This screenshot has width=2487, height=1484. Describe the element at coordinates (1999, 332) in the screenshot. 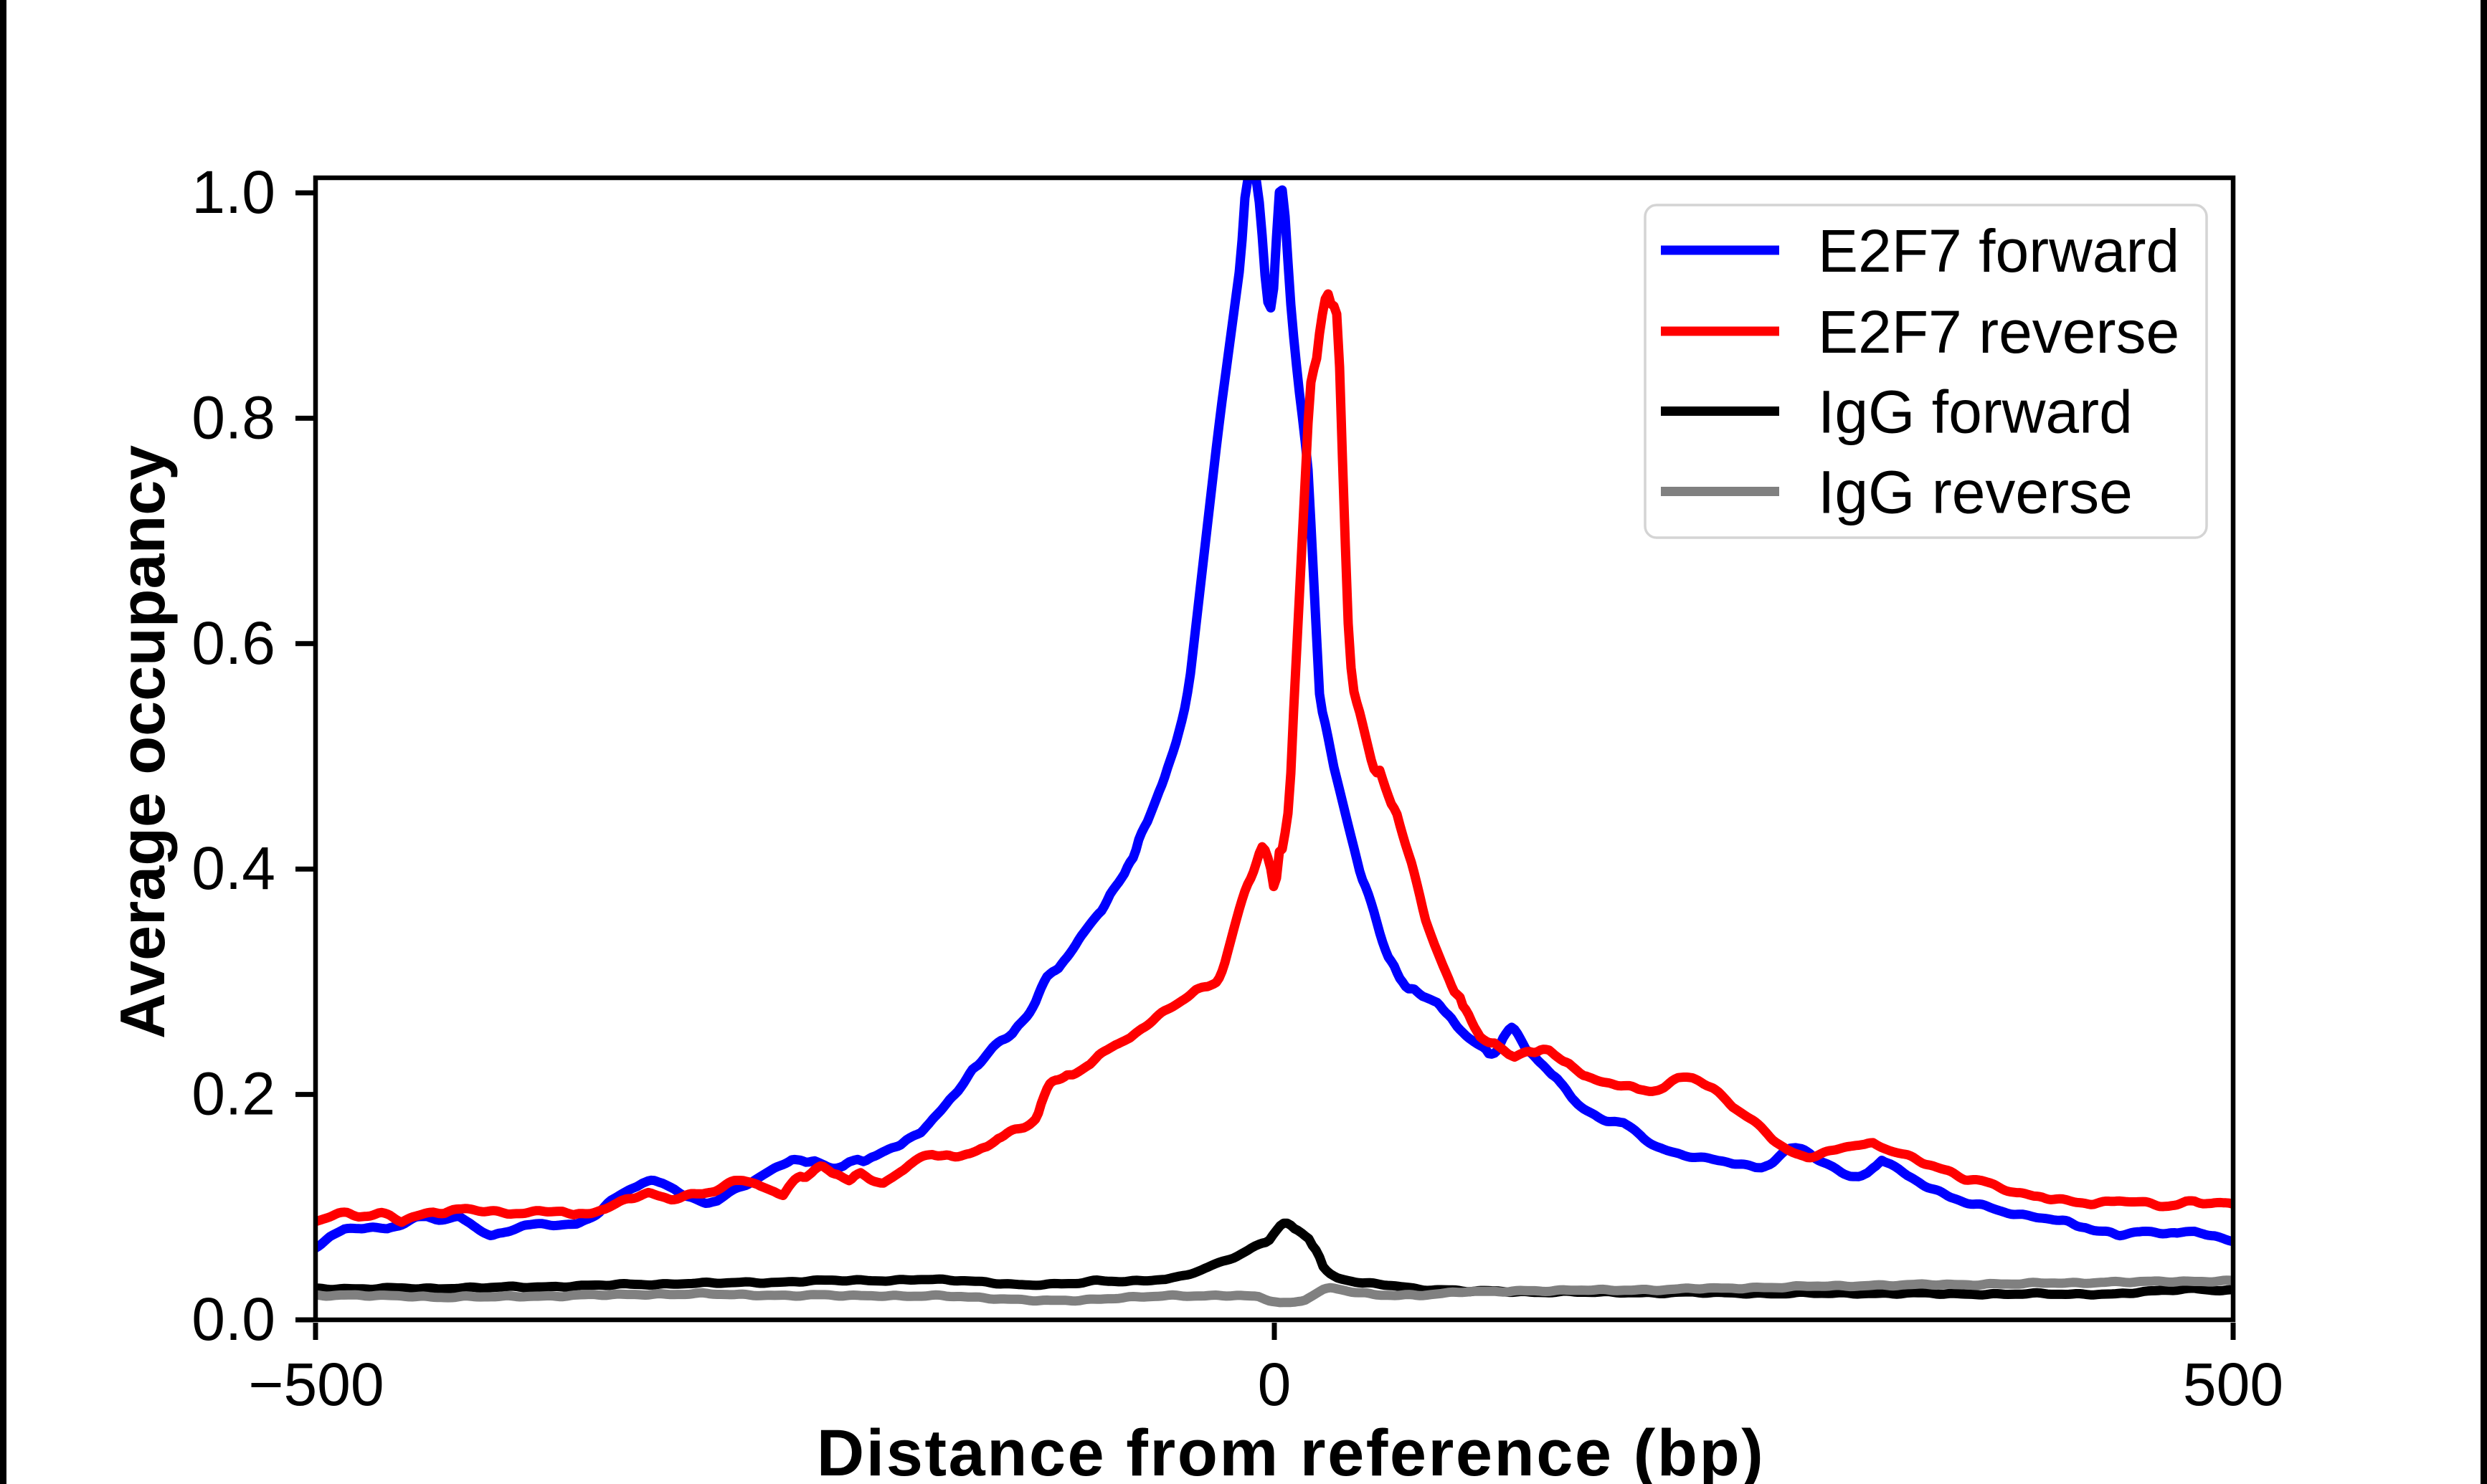

I see `svg-text: E2F7 reverse` at that location.